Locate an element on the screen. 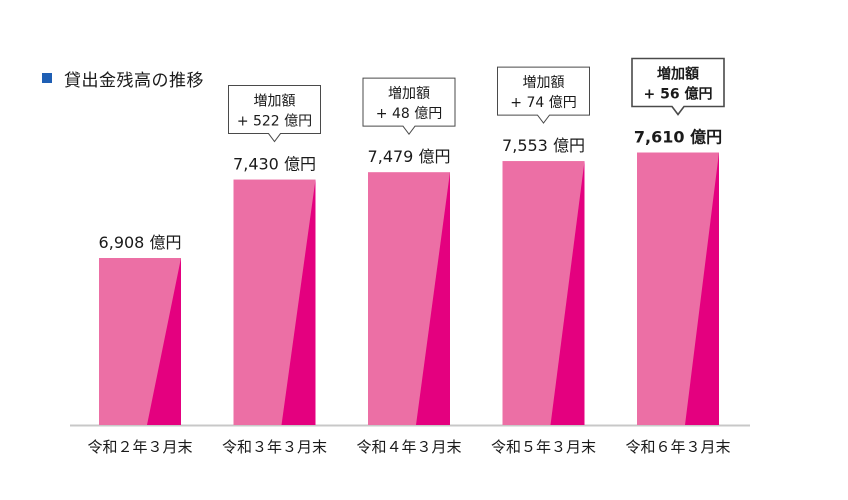 The height and width of the screenshot is (500, 848). increase-callout: 増加額 + 48 億円 is located at coordinates (409, 106).